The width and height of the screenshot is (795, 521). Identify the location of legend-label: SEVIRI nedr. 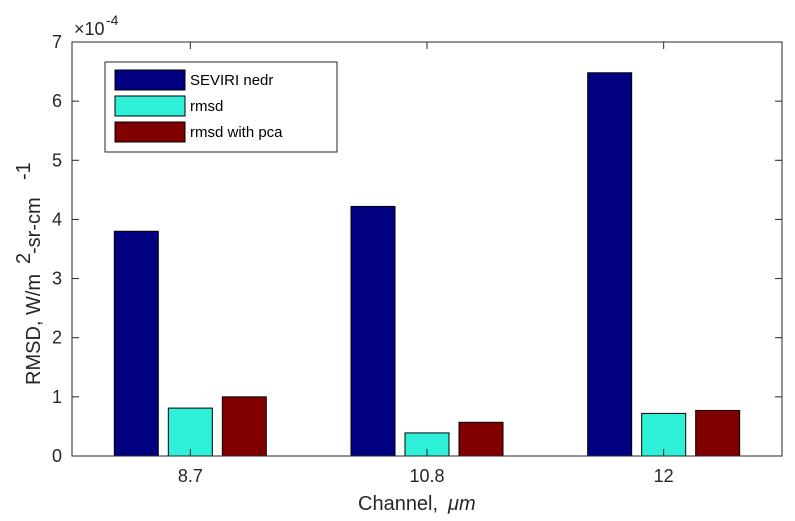
(231, 80).